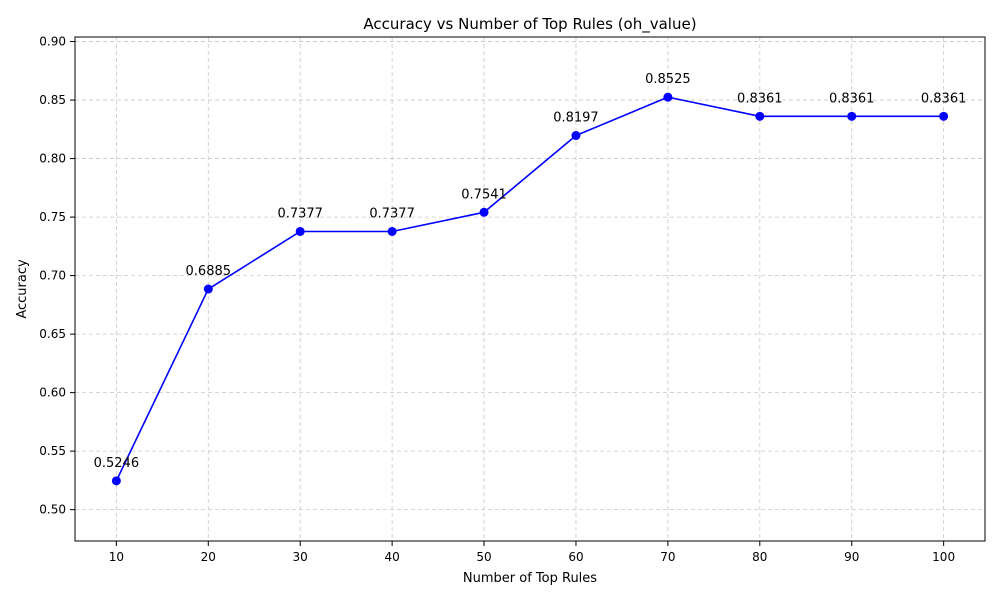 This screenshot has width=1000, height=600. What do you see at coordinates (52, 451) in the screenshot?
I see `y-tick-label: 0.55` at bounding box center [52, 451].